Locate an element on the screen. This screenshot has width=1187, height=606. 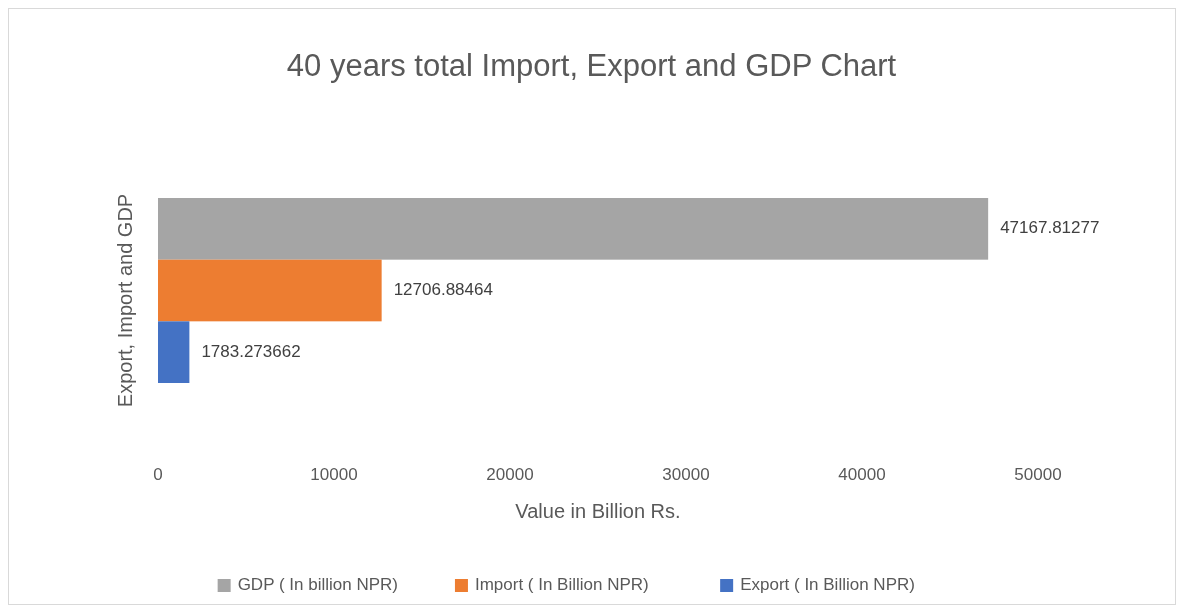
x-tick-label: 50000 is located at coordinates (1038, 474).